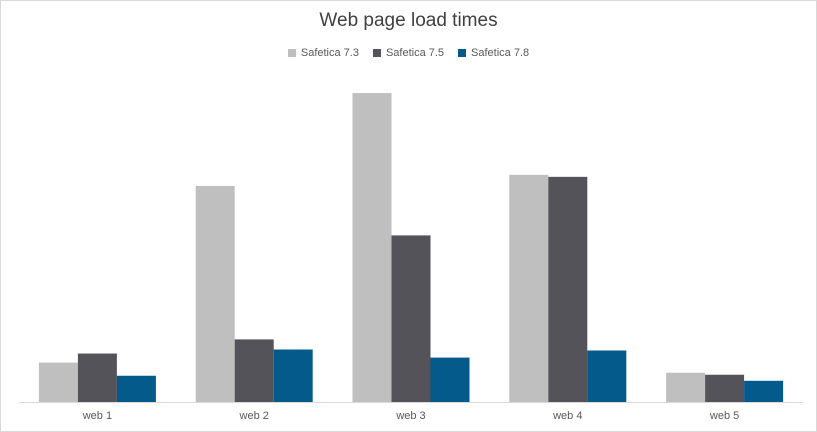 This screenshot has width=817, height=432. Describe the element at coordinates (724, 416) in the screenshot. I see `x-tick-label: web 5` at that location.